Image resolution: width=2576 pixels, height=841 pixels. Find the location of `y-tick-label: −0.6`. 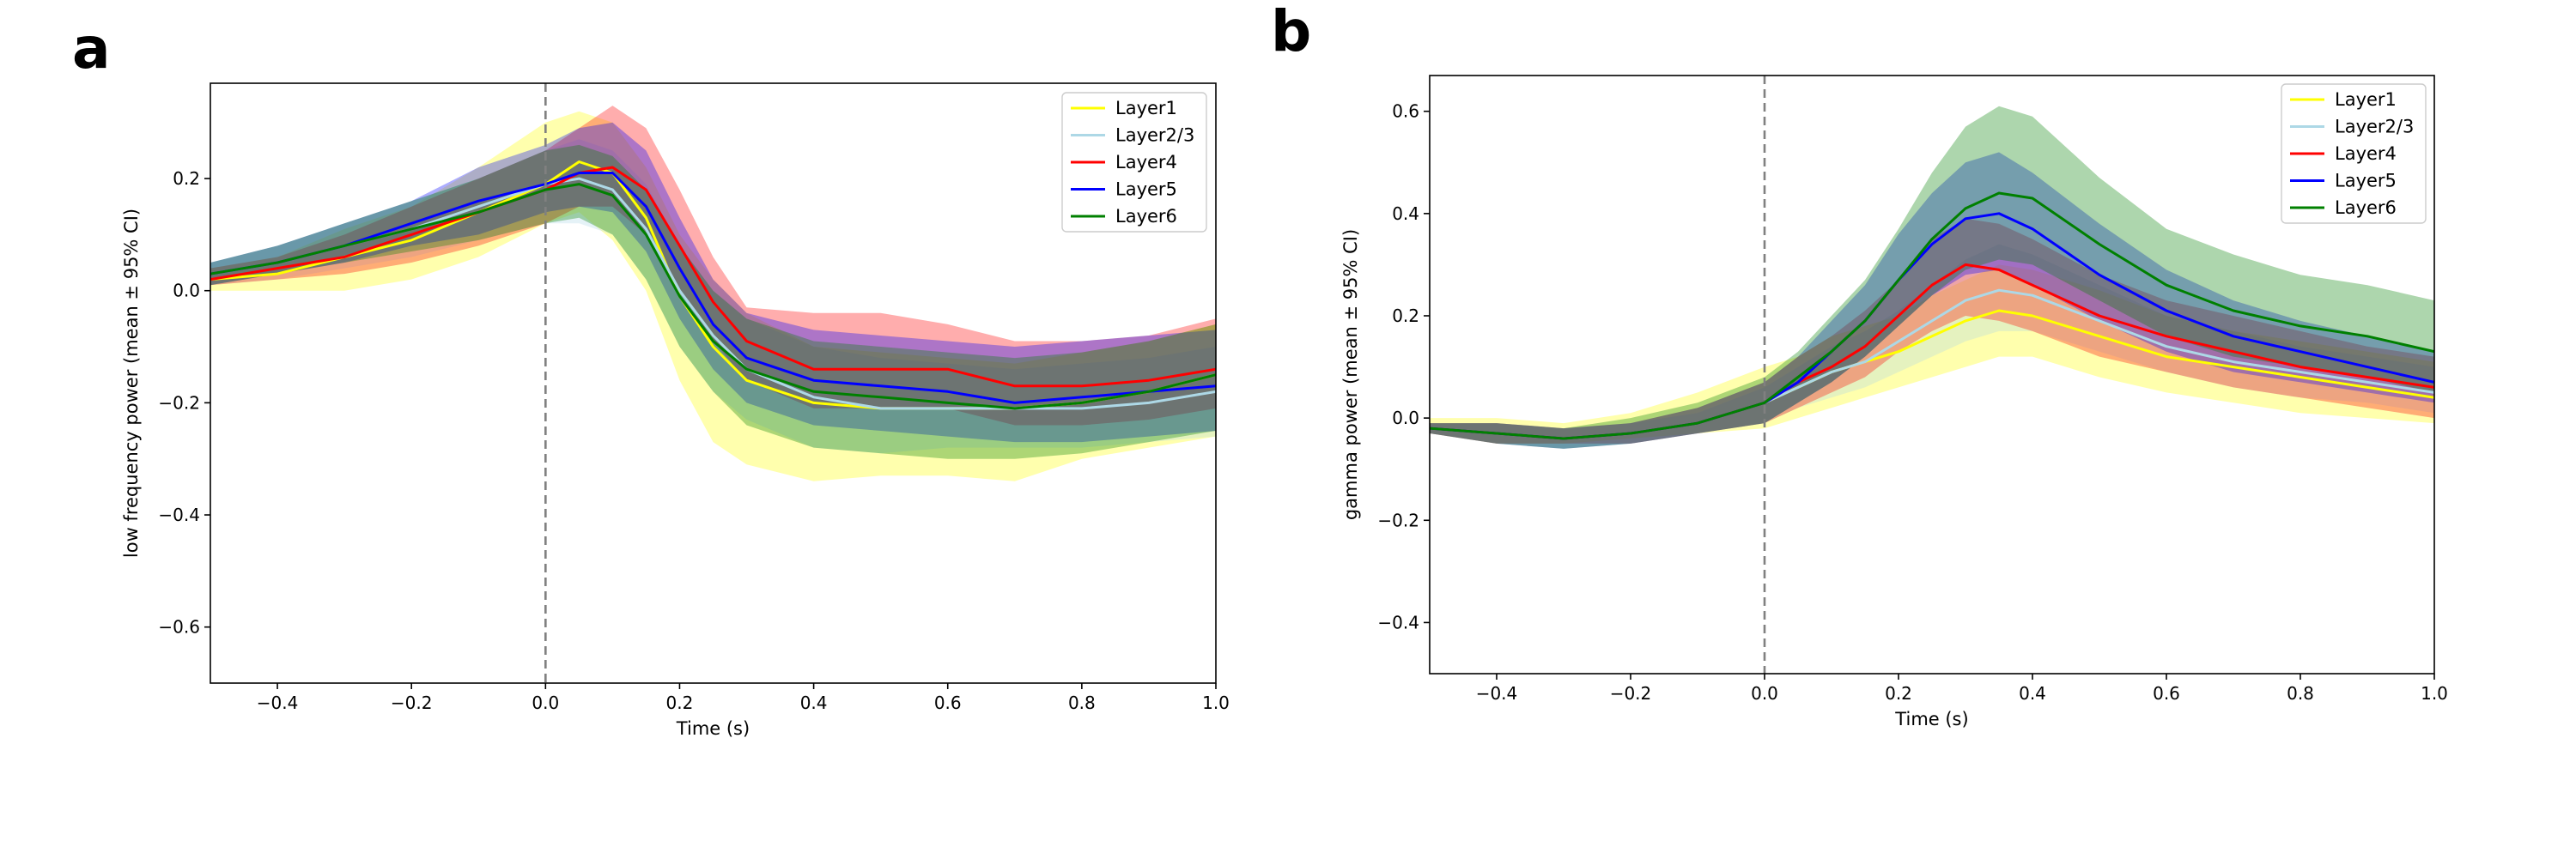

y-tick-label: −0.6 is located at coordinates (179, 628).